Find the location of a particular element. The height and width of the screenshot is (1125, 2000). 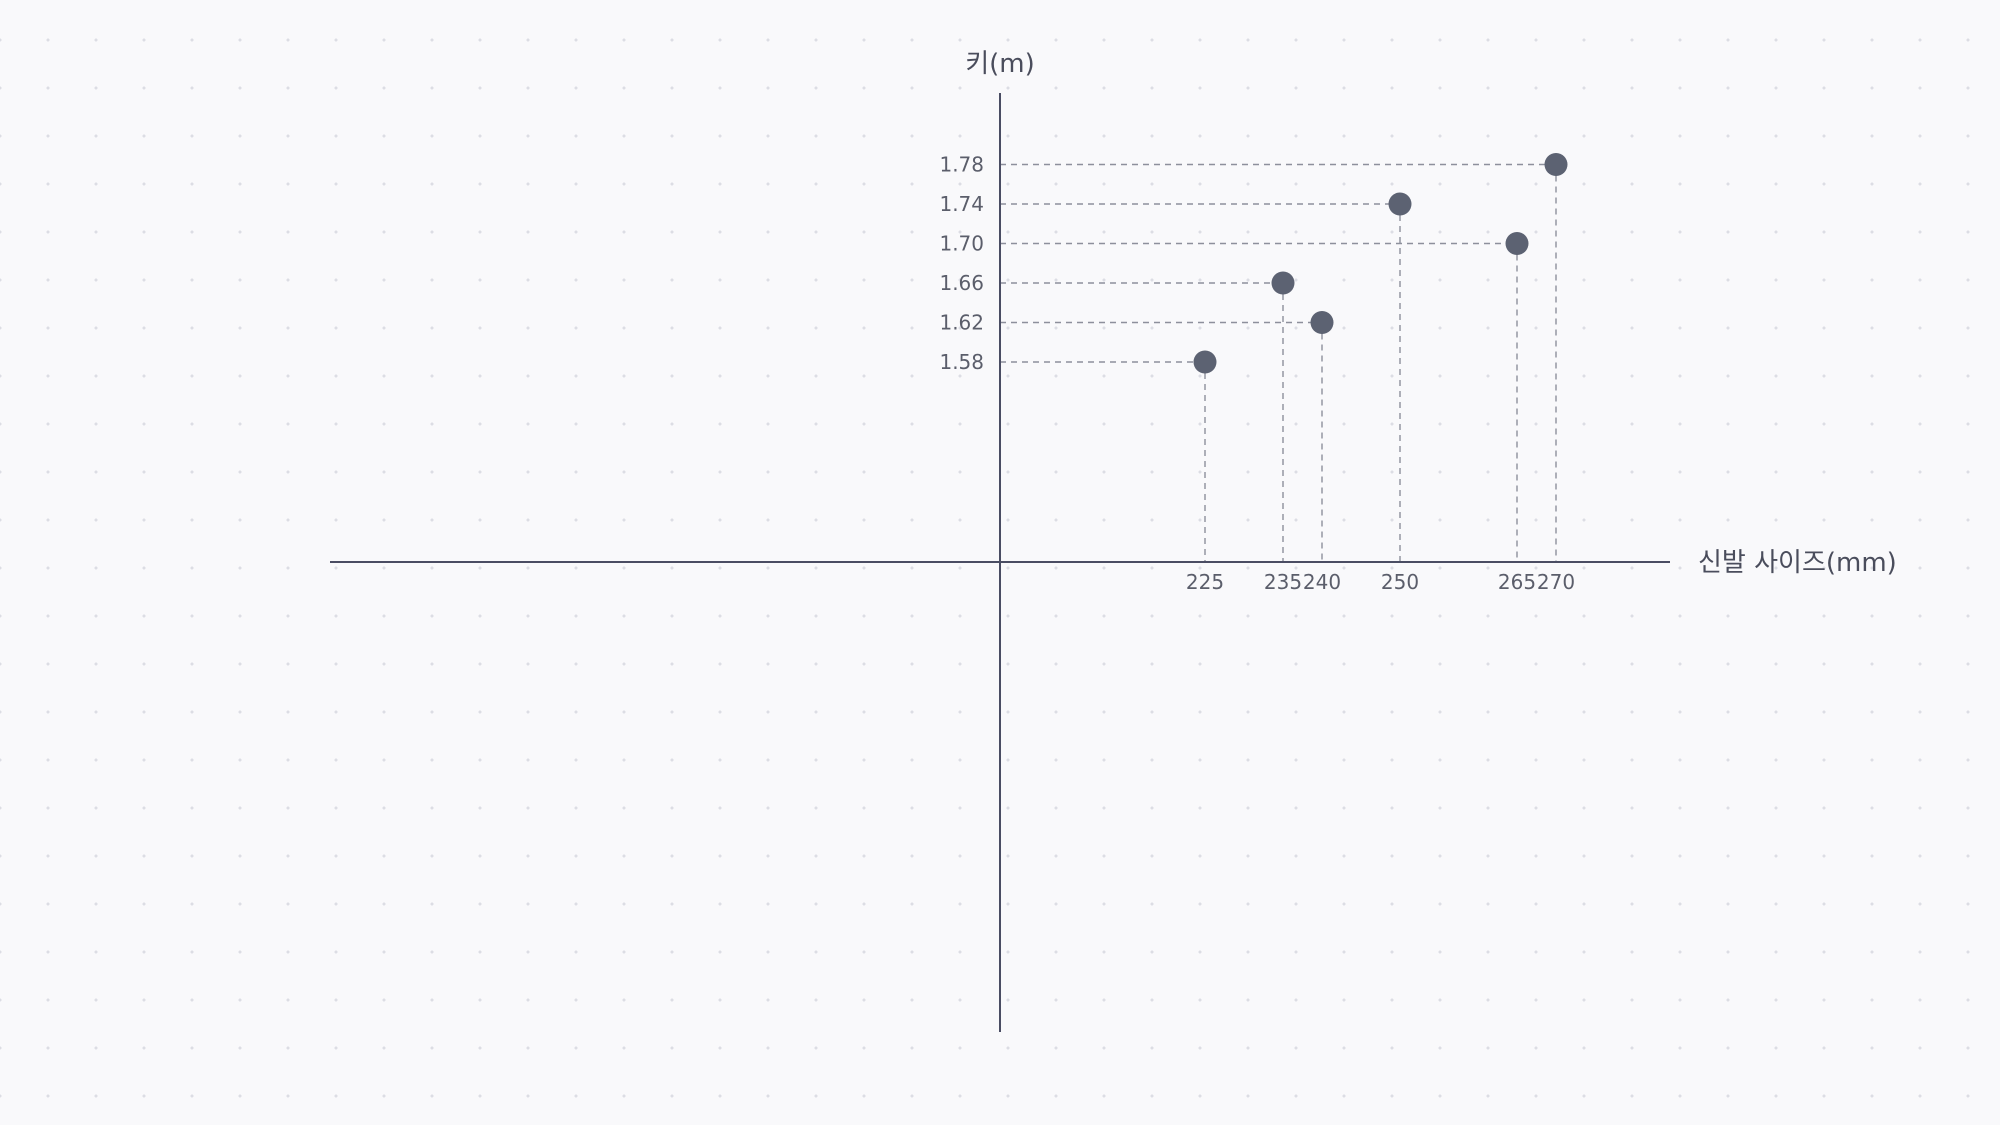

x-tick-label: 235 is located at coordinates (1283, 582).